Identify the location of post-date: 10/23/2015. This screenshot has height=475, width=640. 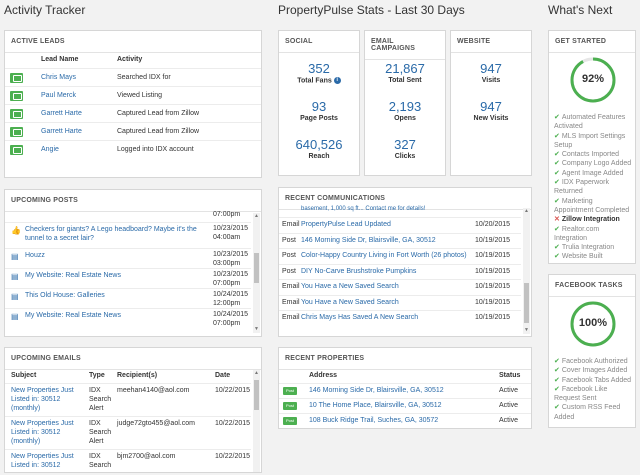
(231, 274).